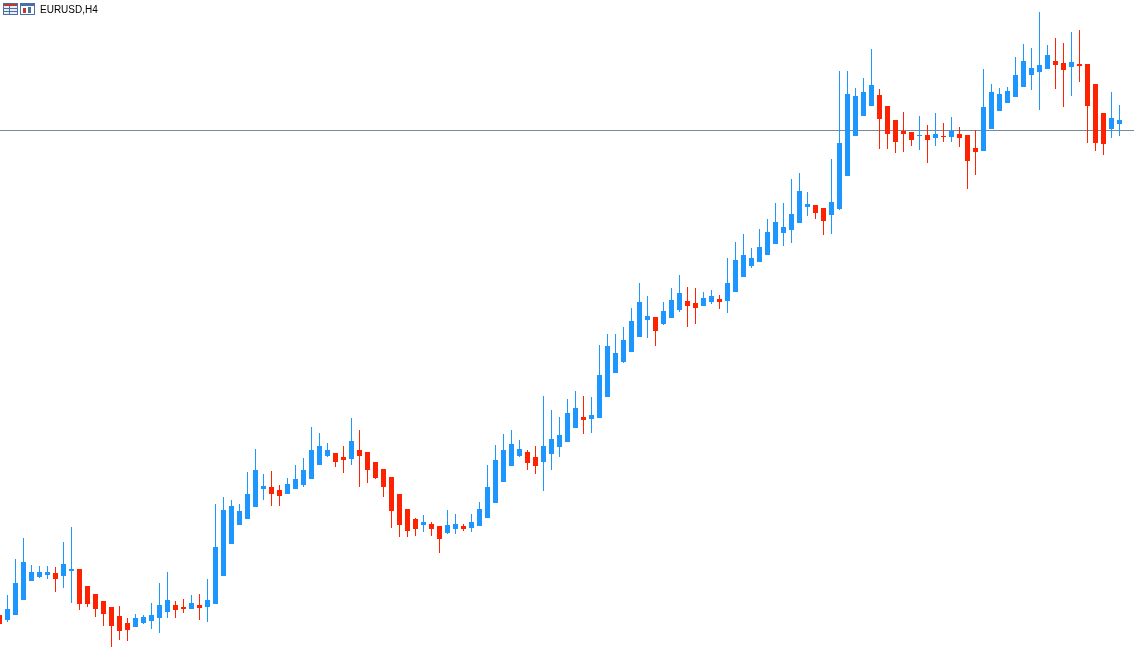 The width and height of the screenshot is (1134, 653). Describe the element at coordinates (69, 9) in the screenshot. I see `chart-title: EURUSD,H4` at that location.